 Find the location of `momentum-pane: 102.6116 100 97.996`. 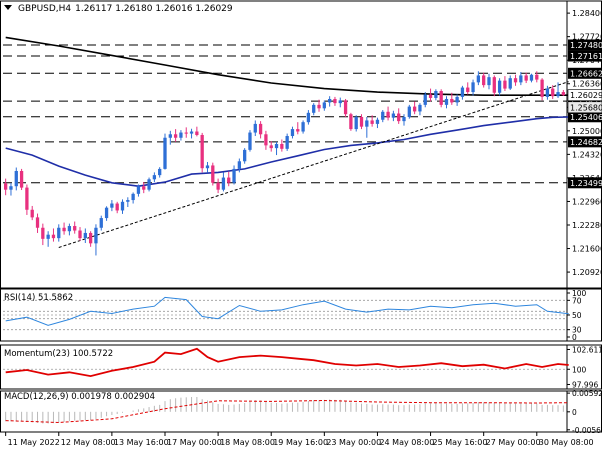

momentum-pane: 102.6116 100 97.996 is located at coordinates (301, 367).